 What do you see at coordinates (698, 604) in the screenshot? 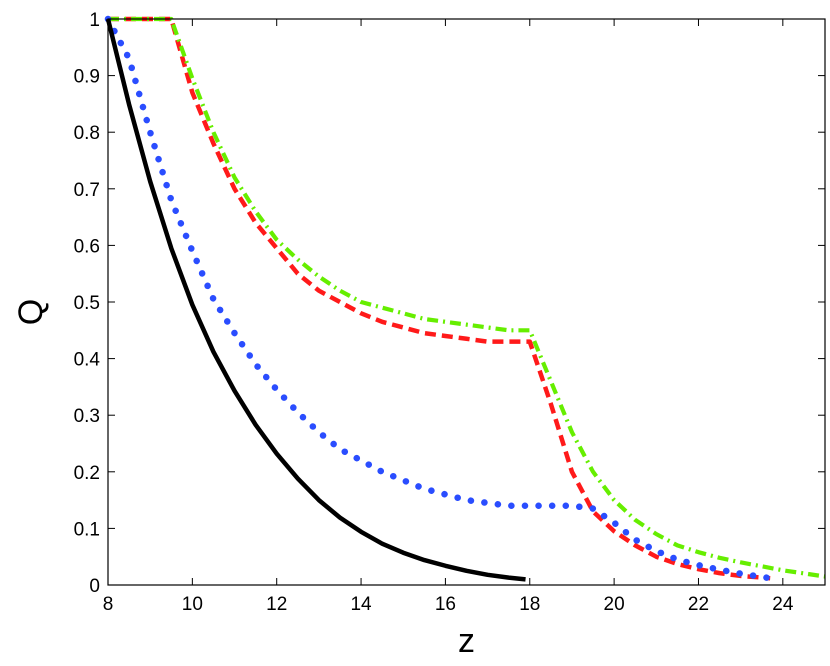
I see `x-tick-label: 22` at bounding box center [698, 604].